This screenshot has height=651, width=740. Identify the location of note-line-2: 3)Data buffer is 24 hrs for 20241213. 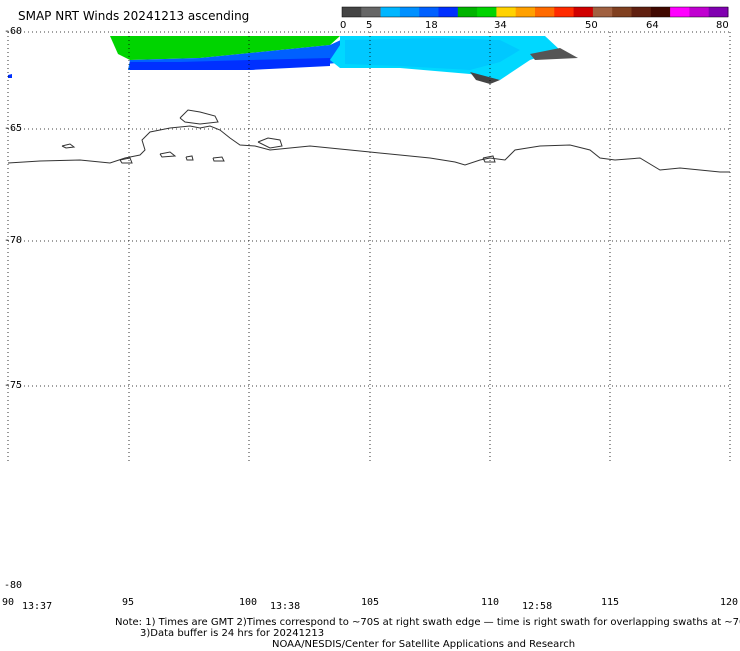
(232, 633).